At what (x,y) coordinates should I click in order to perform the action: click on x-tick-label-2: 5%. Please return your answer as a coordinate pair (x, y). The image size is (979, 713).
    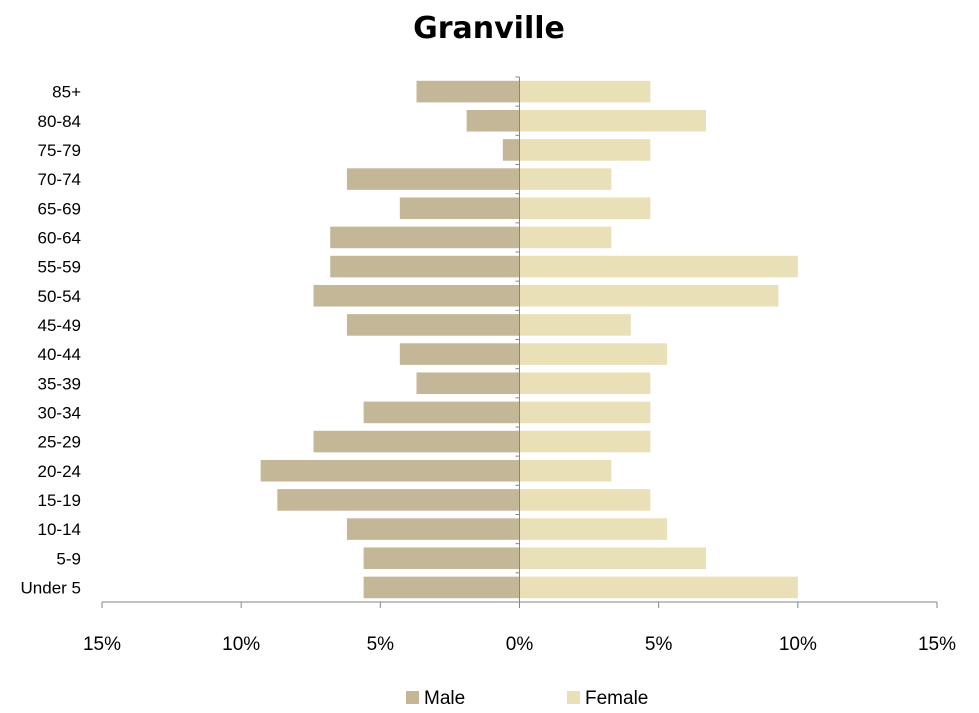
    Looking at the image, I should click on (381, 644).